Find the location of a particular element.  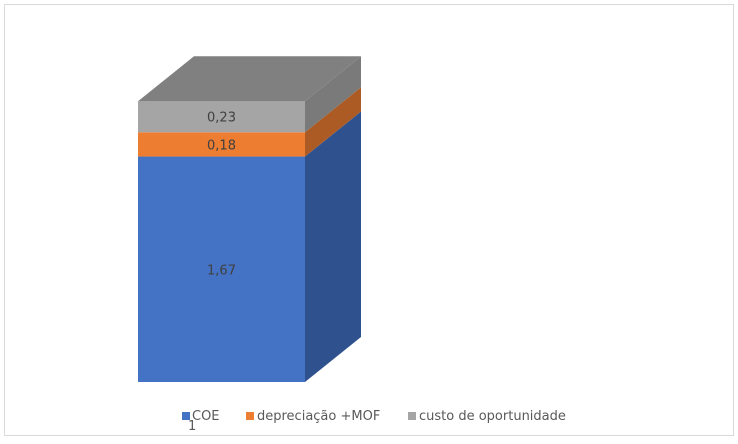

data-label-custo-de-oportunidade: 0,23 is located at coordinates (221, 118).